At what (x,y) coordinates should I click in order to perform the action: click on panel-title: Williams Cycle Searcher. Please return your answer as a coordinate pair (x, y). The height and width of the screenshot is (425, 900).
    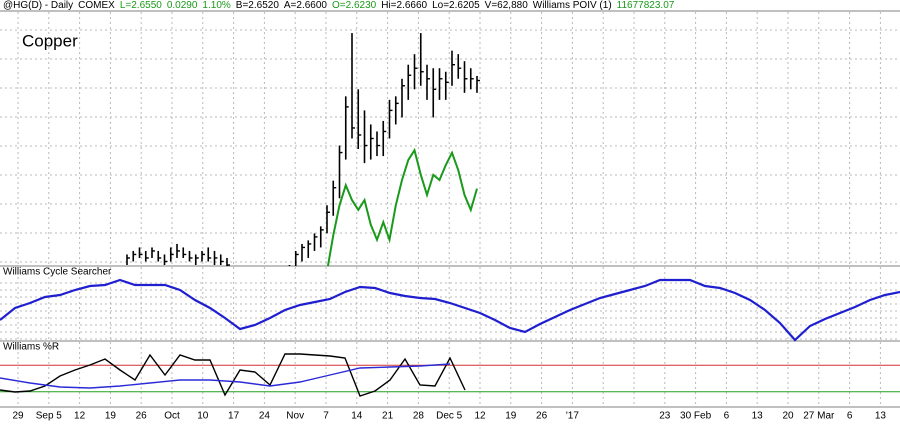
    Looking at the image, I should click on (57, 272).